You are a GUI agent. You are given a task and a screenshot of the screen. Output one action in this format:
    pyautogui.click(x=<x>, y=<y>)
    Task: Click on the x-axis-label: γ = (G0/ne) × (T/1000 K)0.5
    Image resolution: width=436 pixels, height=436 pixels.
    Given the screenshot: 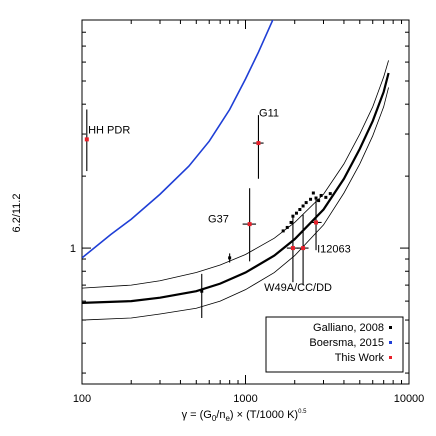 What is the action you would take?
    pyautogui.click(x=245, y=416)
    